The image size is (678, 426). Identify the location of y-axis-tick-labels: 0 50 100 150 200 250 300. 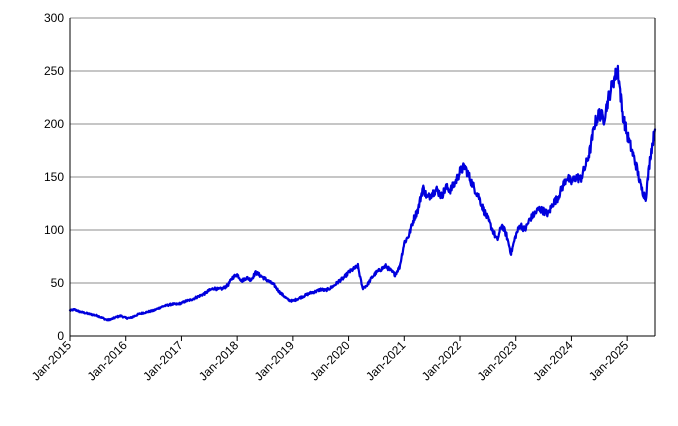
(54, 177).